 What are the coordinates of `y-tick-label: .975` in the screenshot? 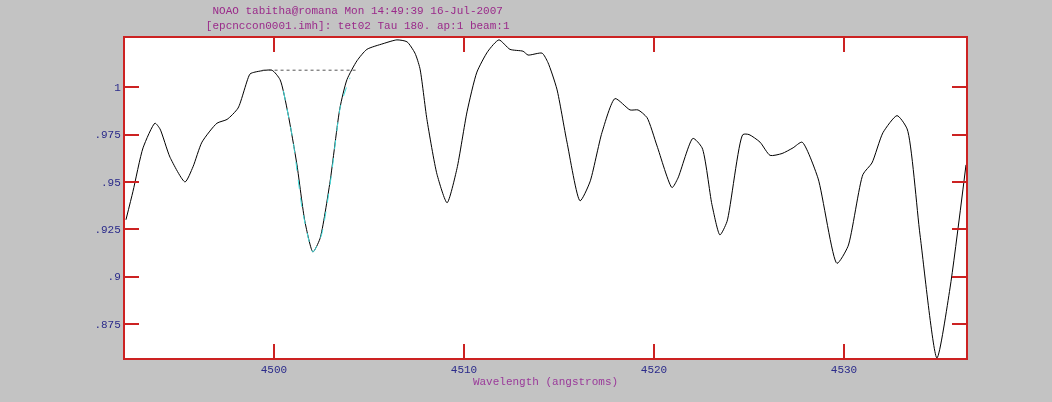 It's located at (107, 135).